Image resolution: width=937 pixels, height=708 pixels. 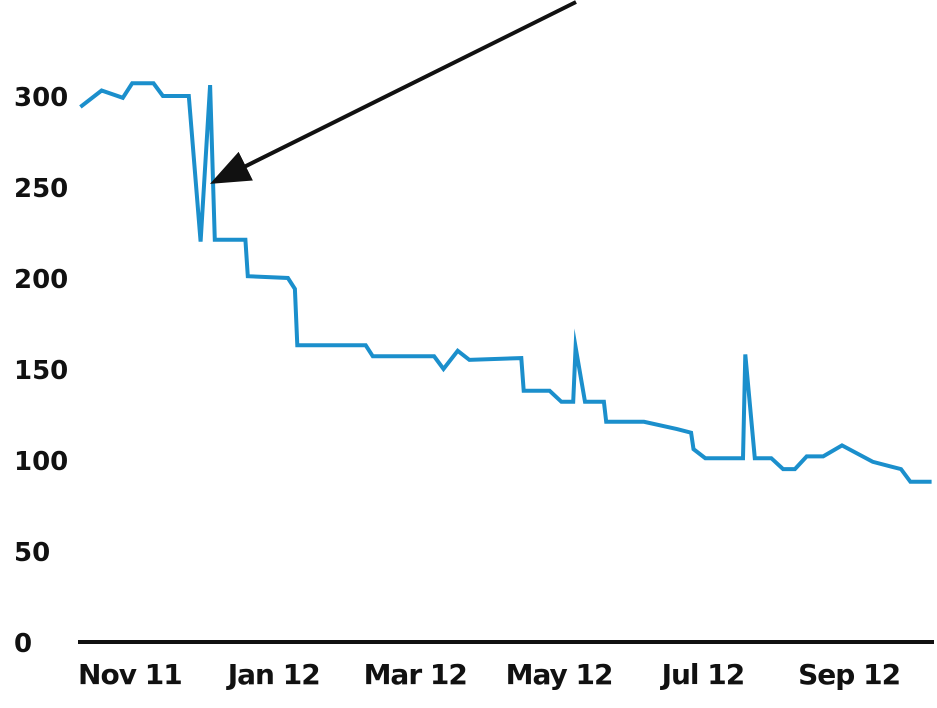 I want to click on x-tick-label: Jan 12, so click(x=273, y=674).